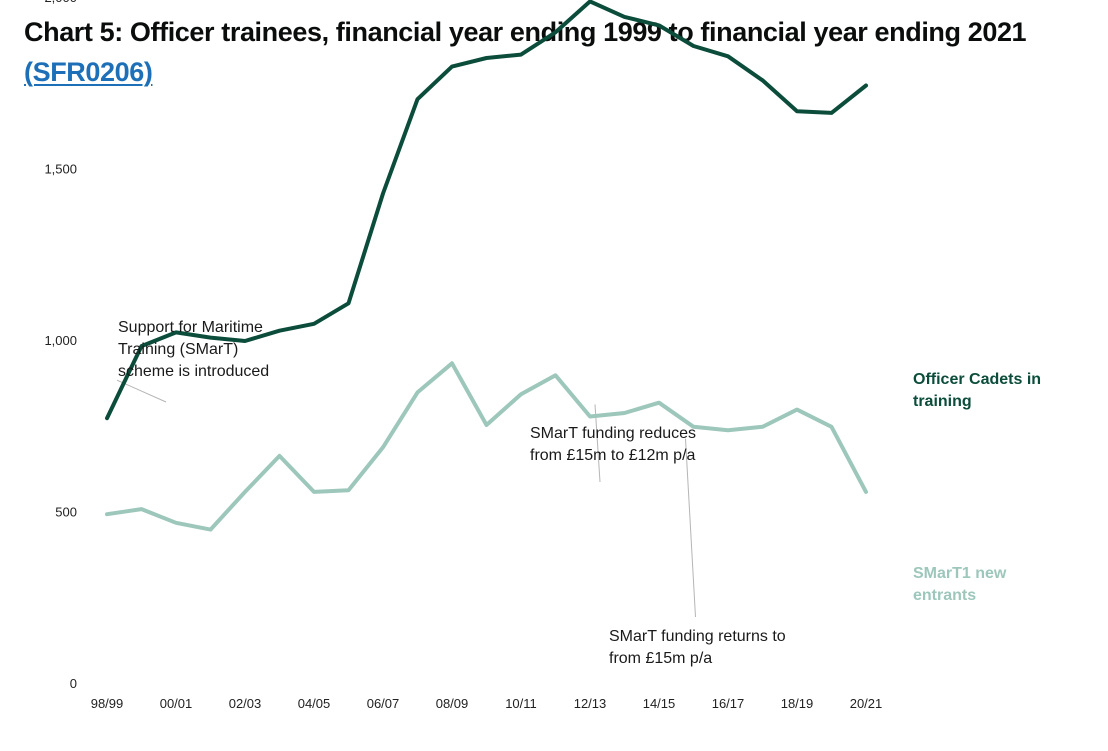 The height and width of the screenshot is (751, 1108). I want to click on series-label-officer-cadets-line-2: training, so click(942, 401).